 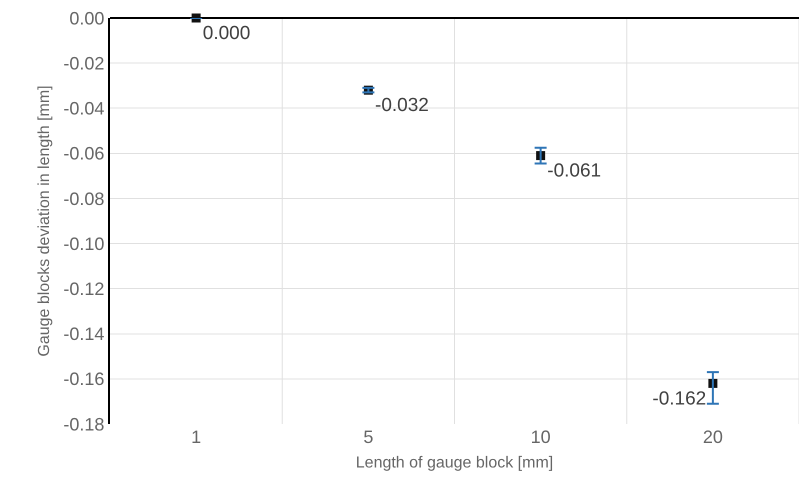 What do you see at coordinates (226, 33) in the screenshot?
I see `data-label: 0.000` at bounding box center [226, 33].